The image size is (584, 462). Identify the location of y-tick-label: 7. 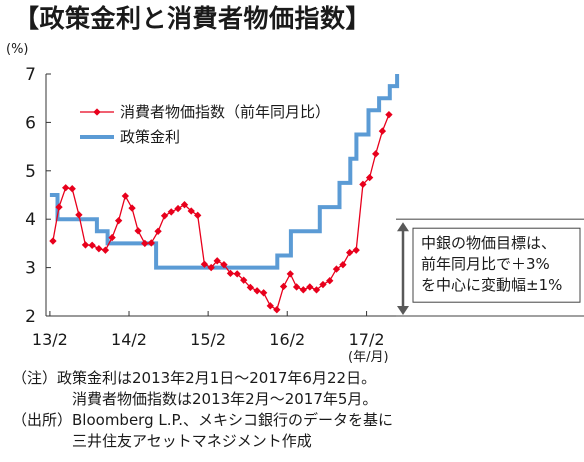
(30, 75).